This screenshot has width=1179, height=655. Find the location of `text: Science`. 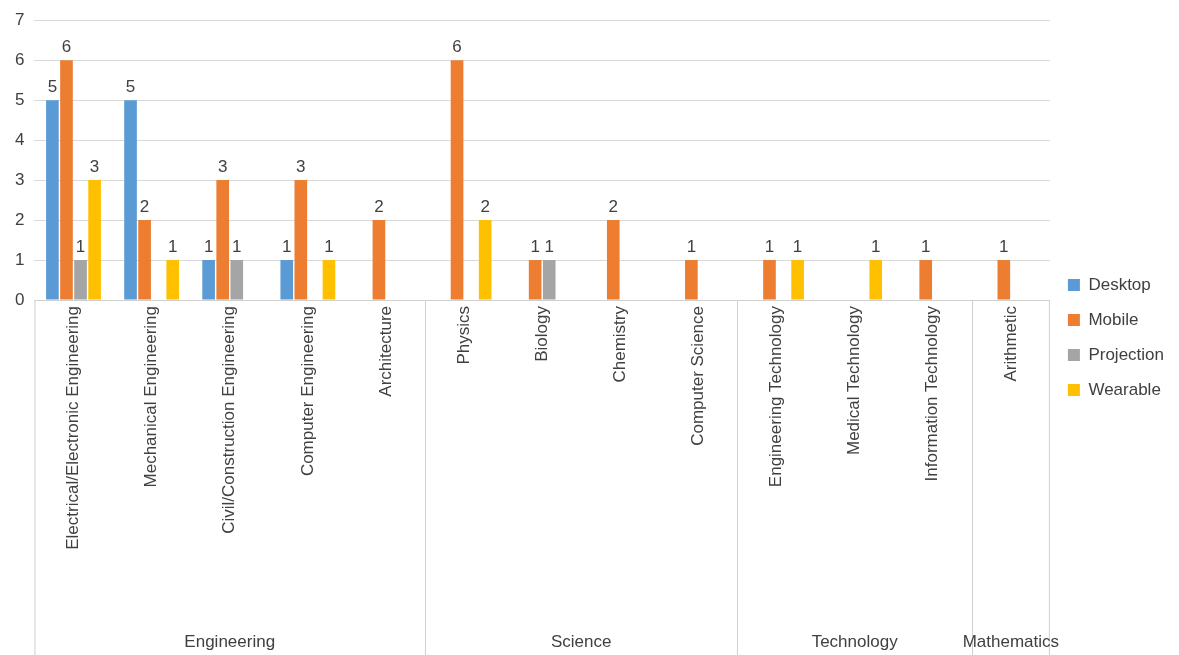

text: Science is located at coordinates (581, 642).